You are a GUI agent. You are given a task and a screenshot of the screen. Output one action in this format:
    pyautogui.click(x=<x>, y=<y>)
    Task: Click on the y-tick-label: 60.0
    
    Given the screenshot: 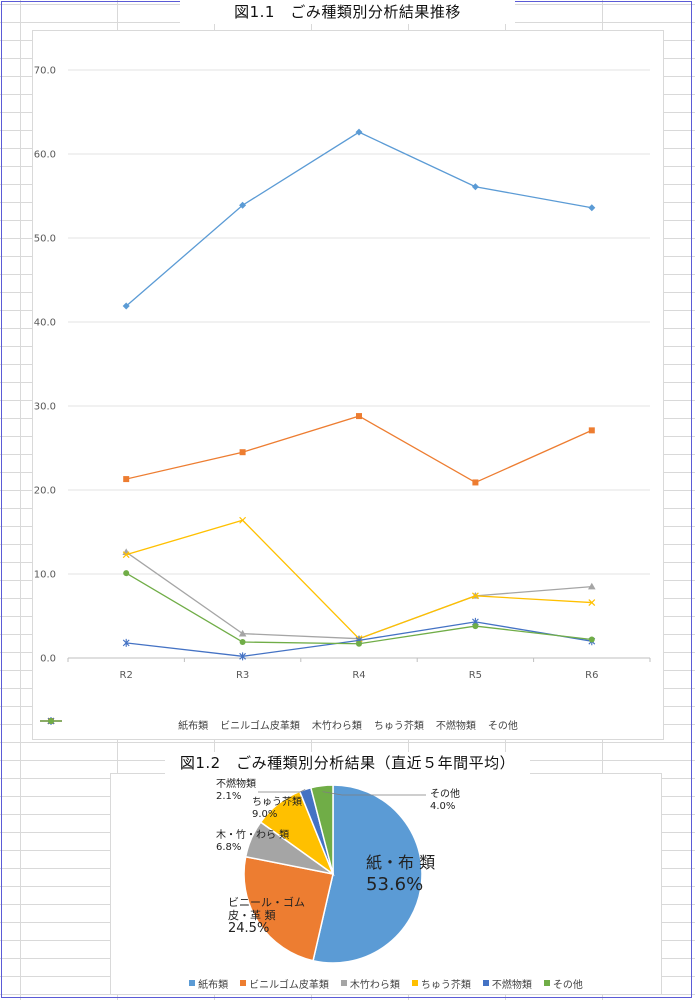 What is the action you would take?
    pyautogui.click(x=45, y=155)
    